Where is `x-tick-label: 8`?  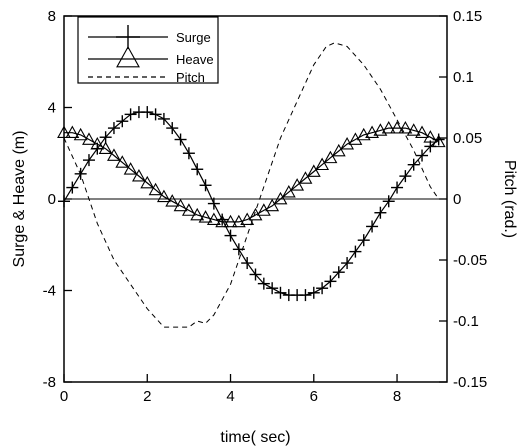 x-tick-label: 8 is located at coordinates (397, 396).